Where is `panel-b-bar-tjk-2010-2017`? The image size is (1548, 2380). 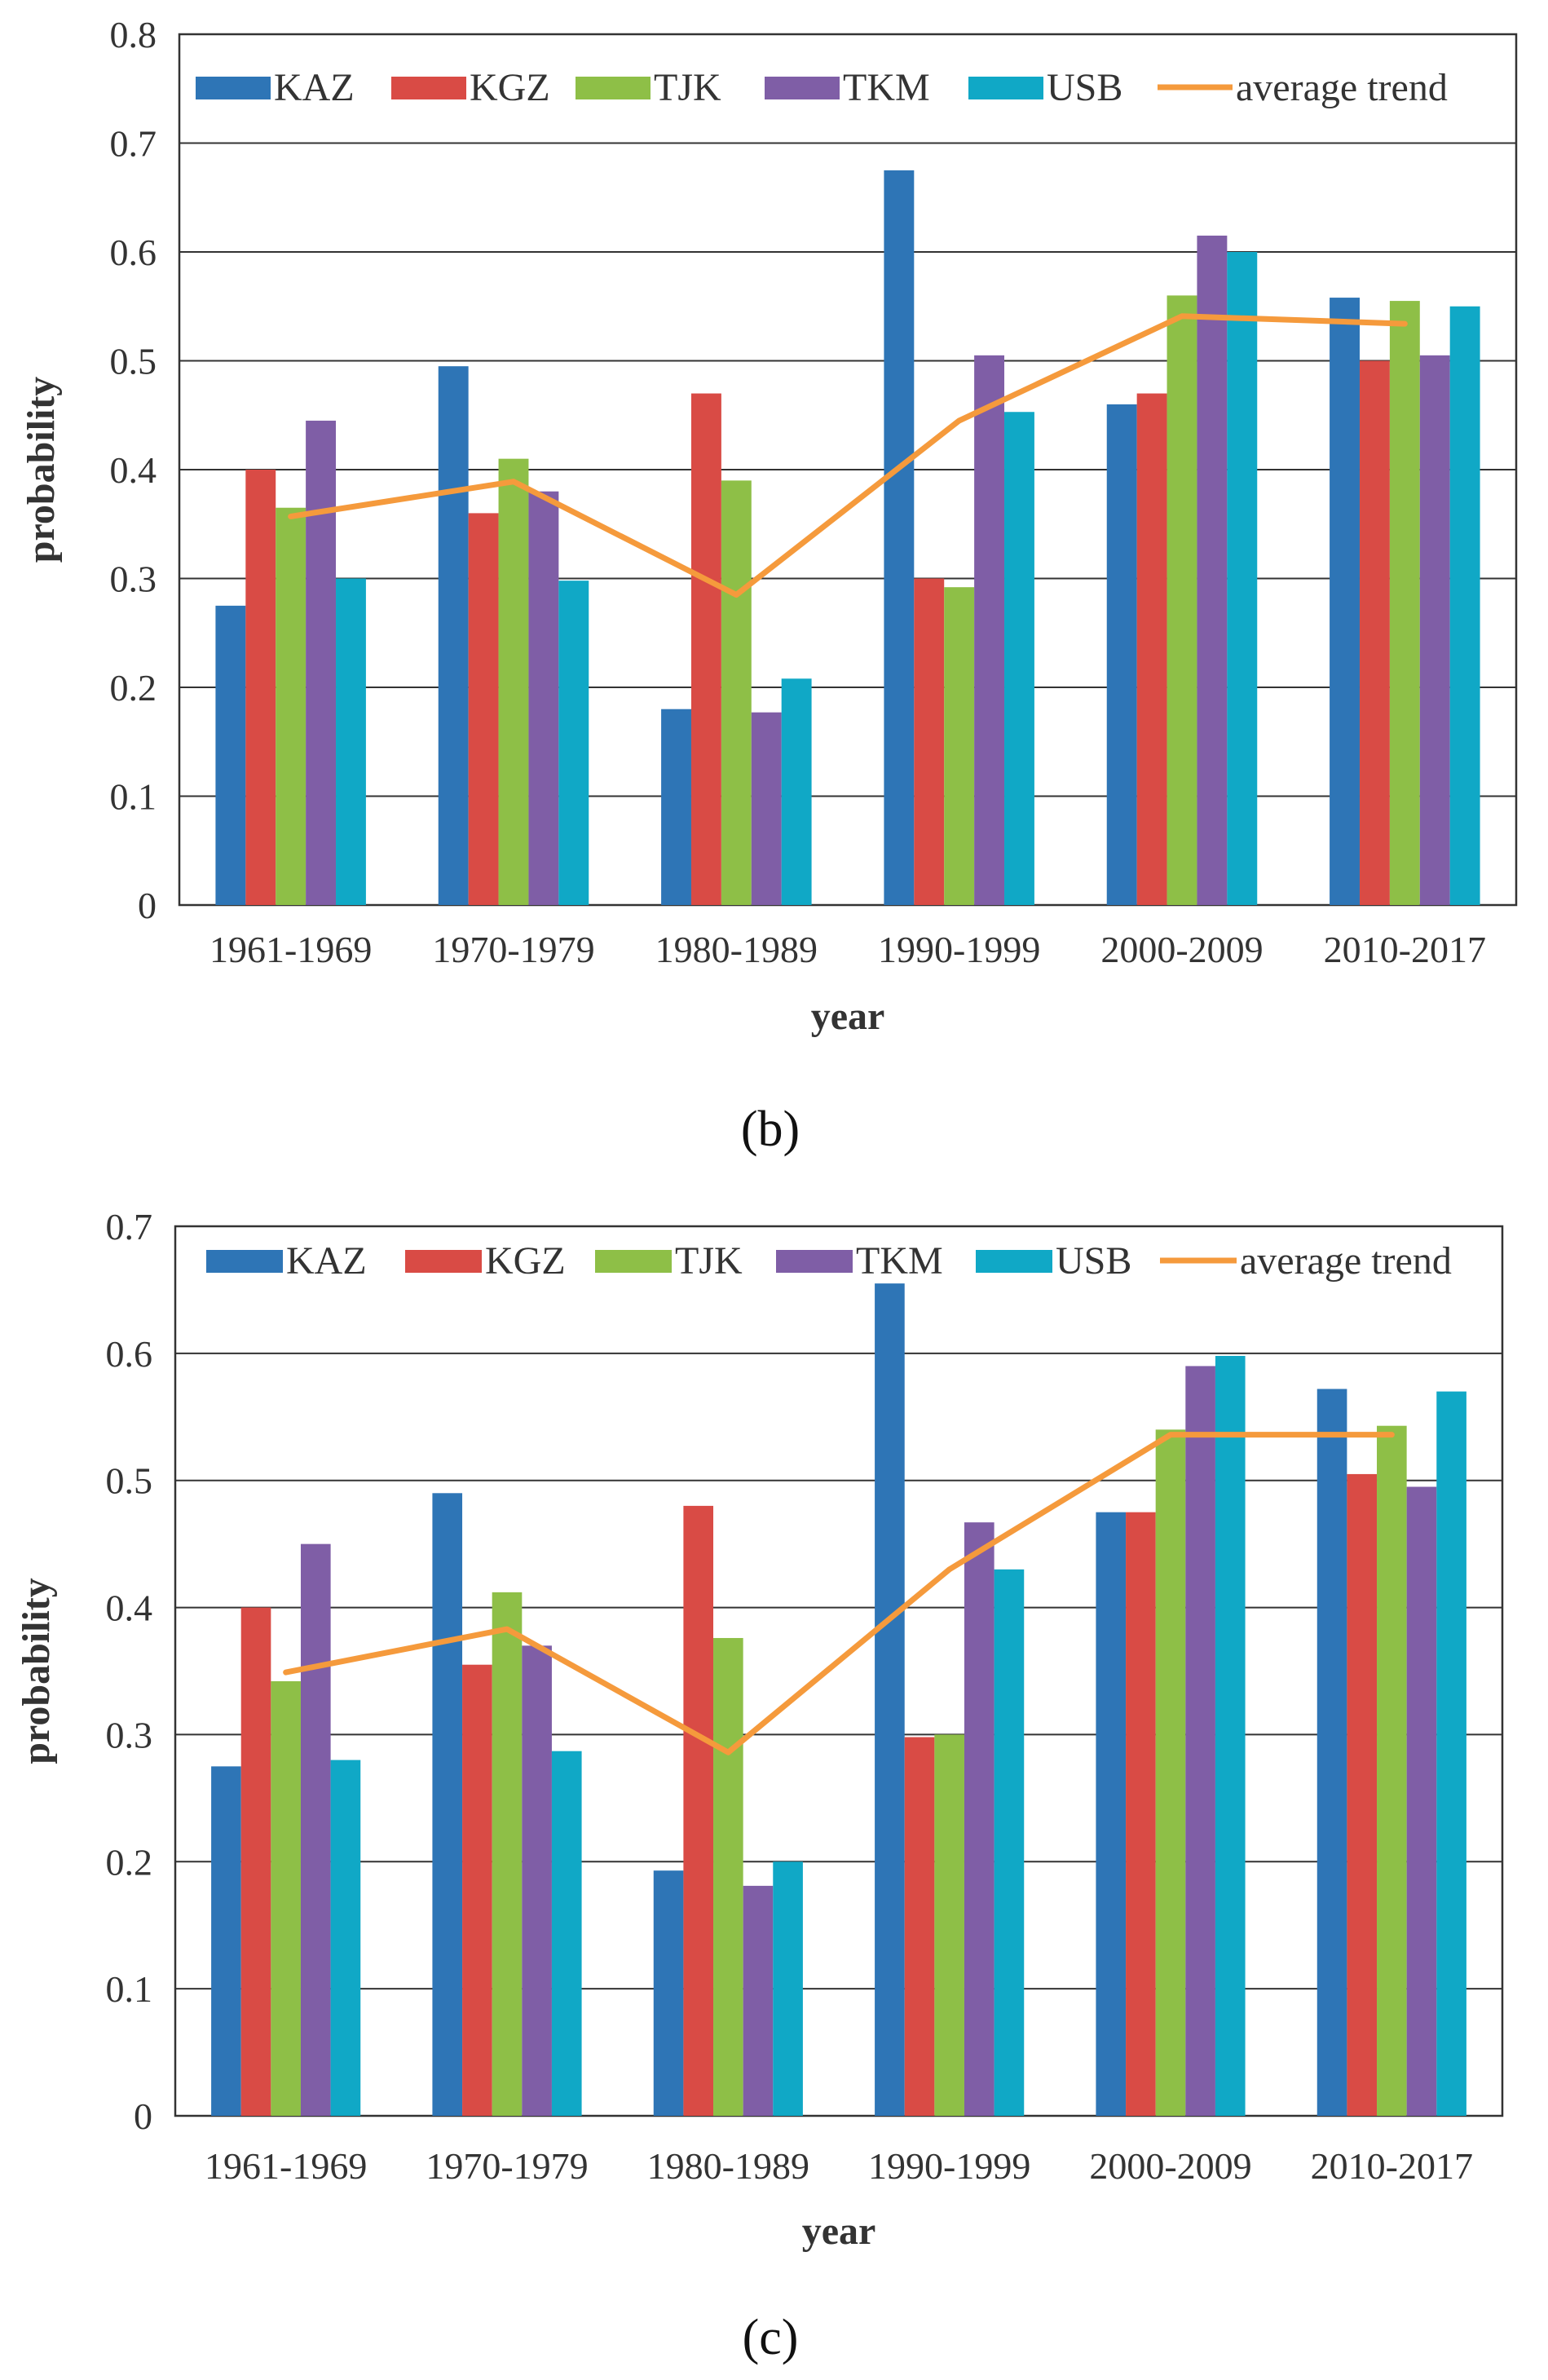 panel-b-bar-tjk-2010-2017 is located at coordinates (1404, 603).